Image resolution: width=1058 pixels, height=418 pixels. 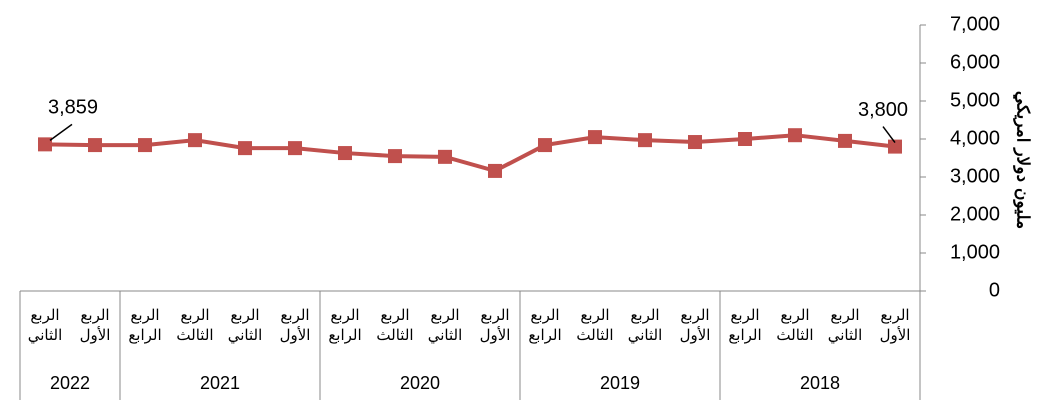 I want to click on y-tick-label: 6,000, so click(x=975, y=62).